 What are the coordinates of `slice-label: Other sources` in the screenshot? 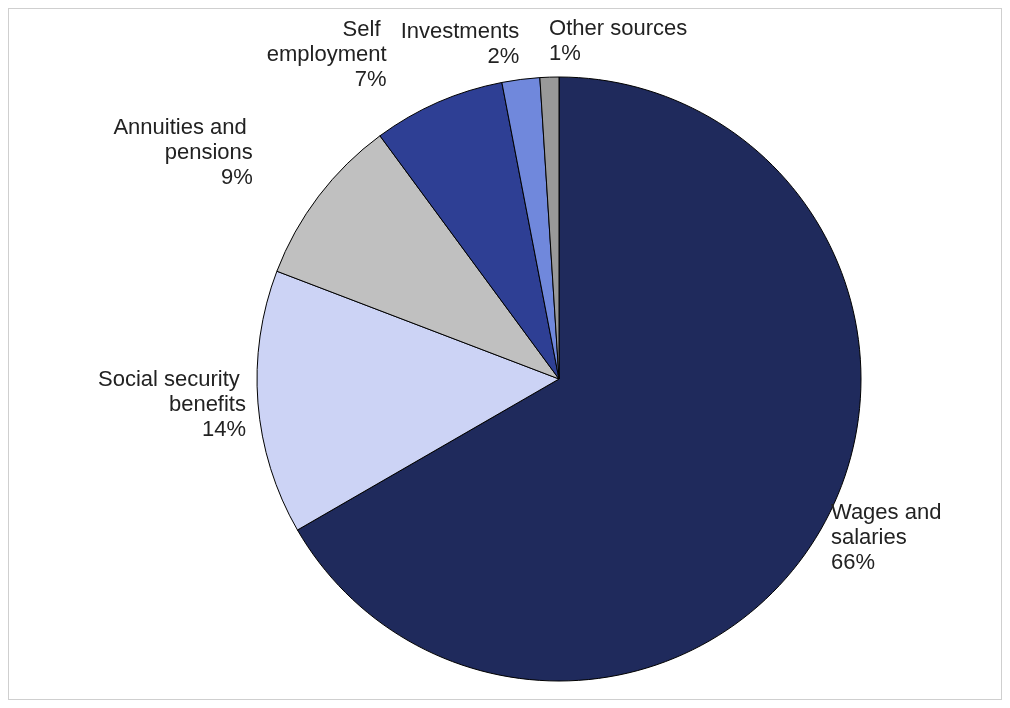 It's located at (618, 28).